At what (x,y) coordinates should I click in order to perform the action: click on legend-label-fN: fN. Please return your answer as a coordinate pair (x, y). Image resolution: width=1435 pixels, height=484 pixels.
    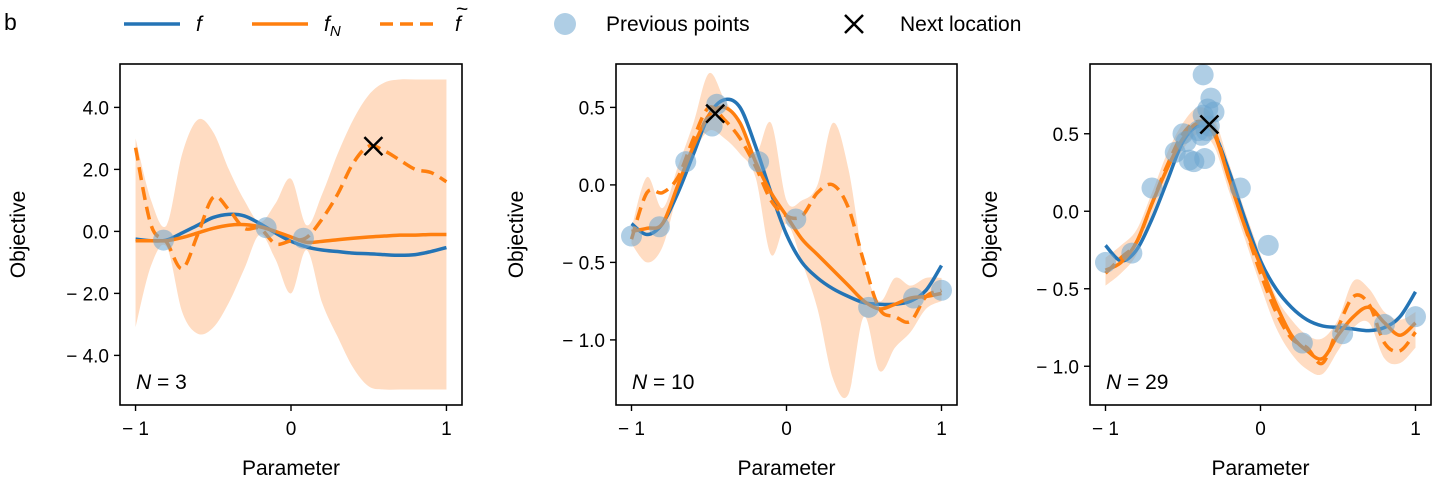
    Looking at the image, I should click on (332, 26).